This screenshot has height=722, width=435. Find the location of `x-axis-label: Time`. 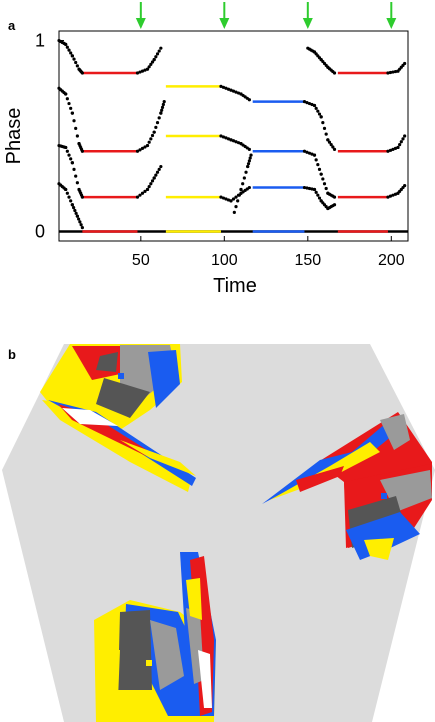

x-axis-label: Time is located at coordinates (235, 286).